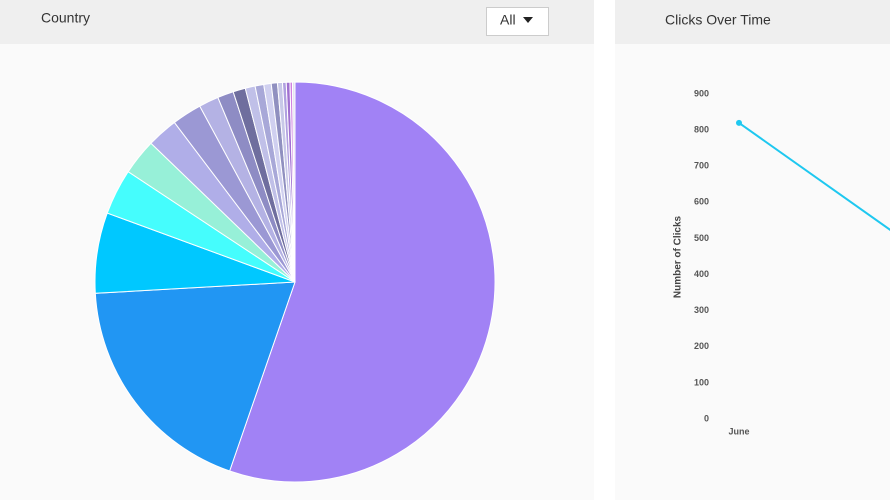  Describe the element at coordinates (706, 418) in the screenshot. I see `y-tick-label: 0` at that location.